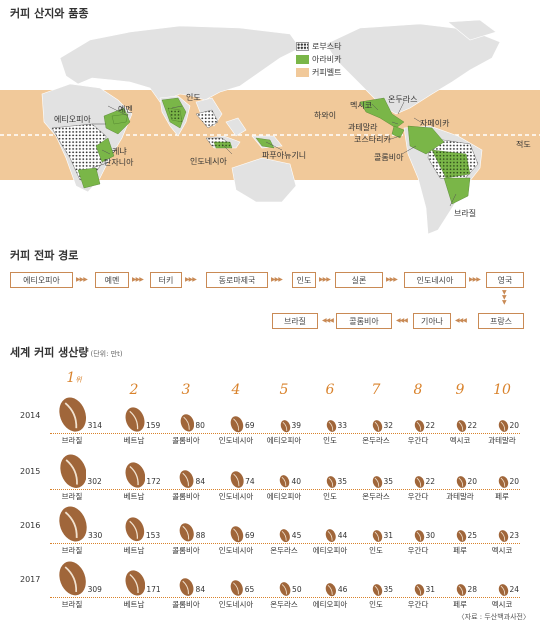 The width and height of the screenshot is (540, 627). What do you see at coordinates (472, 589) in the screenshot?
I see `production-value: 28` at bounding box center [472, 589].